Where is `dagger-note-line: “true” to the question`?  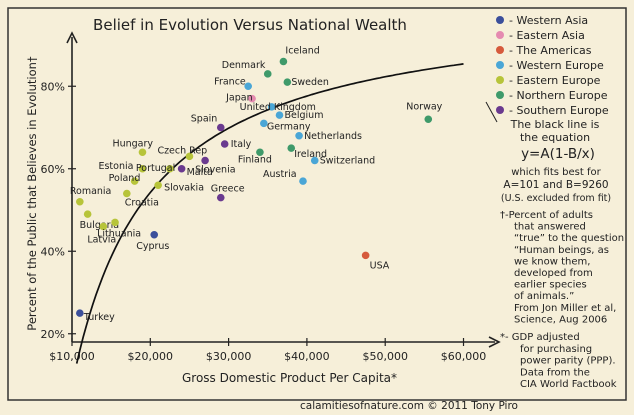
dagger-note-line: “true” to the question is located at coordinates (569, 238).